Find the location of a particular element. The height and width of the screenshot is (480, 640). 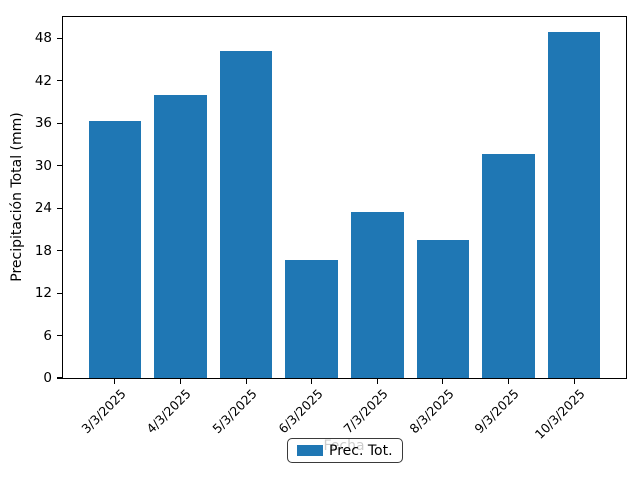

y-tick-label: 24 is located at coordinates (43, 208).